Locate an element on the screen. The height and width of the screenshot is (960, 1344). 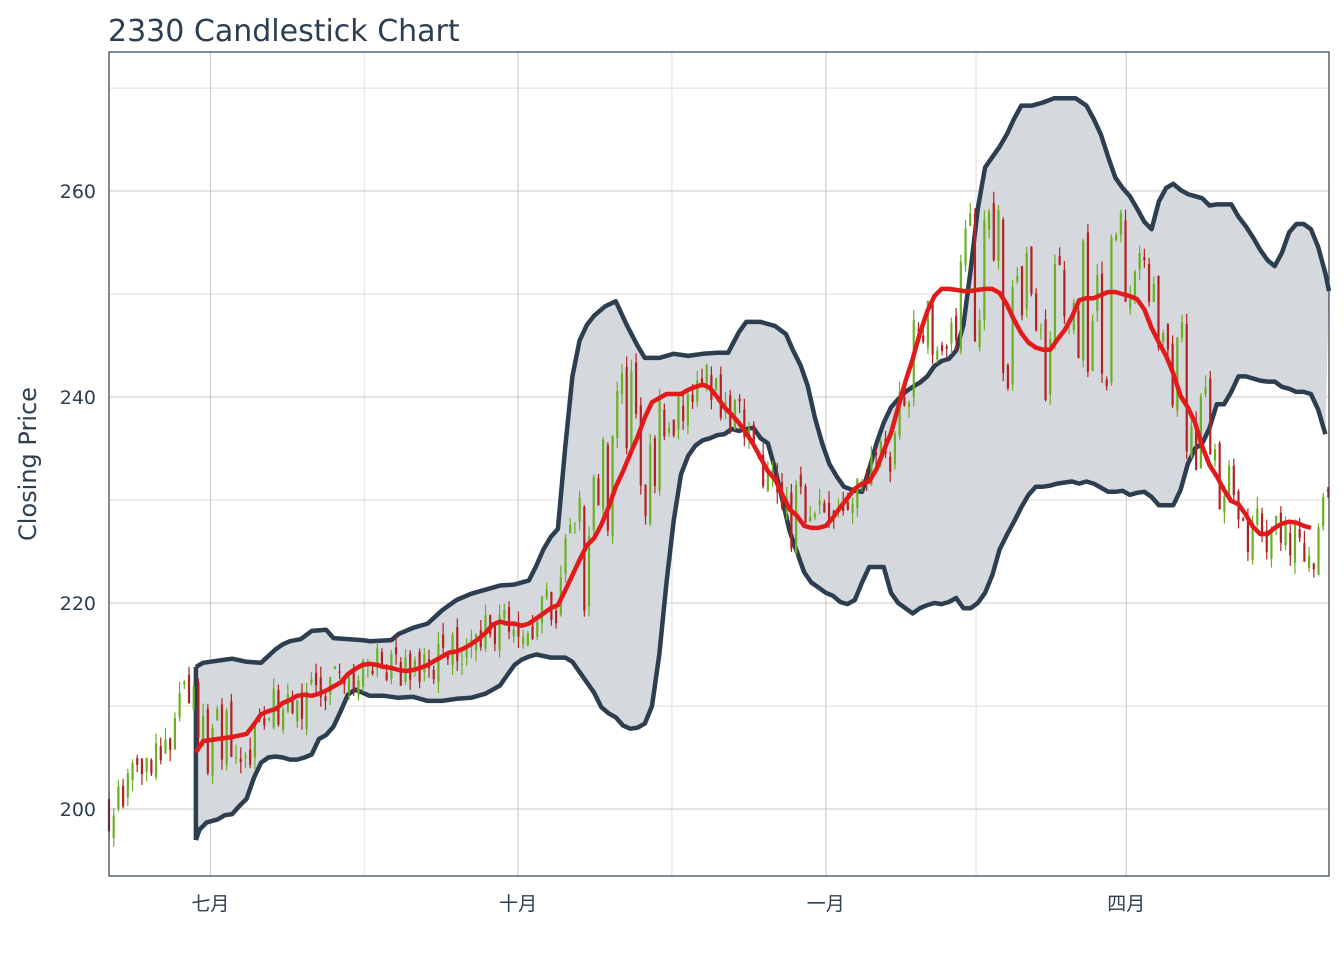
x-axis-tick-labels: 七月 十月 一月 四月 is located at coordinates (668, 904).